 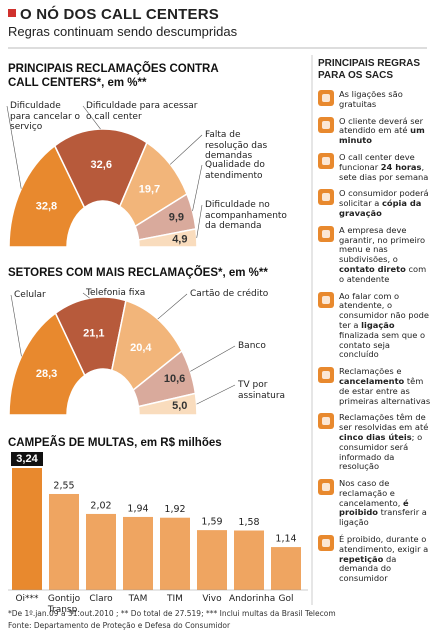 I want to click on x-tick-label: Claro, so click(x=101, y=599).